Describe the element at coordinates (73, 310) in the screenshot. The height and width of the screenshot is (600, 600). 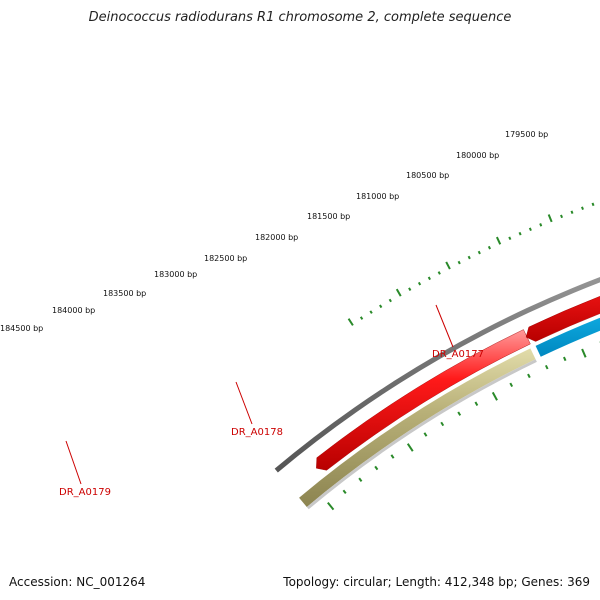
I see `ruler-label: 184000 bp` at that location.